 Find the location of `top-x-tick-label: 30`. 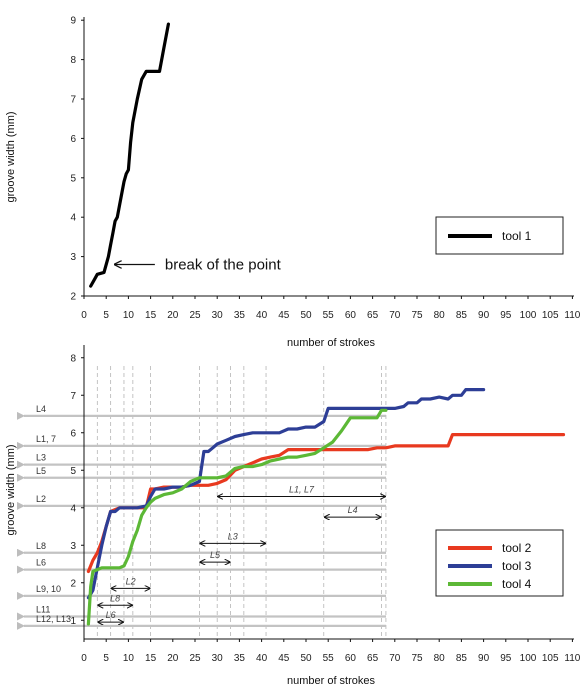

top-x-tick-label: 30 is located at coordinates (218, 315).